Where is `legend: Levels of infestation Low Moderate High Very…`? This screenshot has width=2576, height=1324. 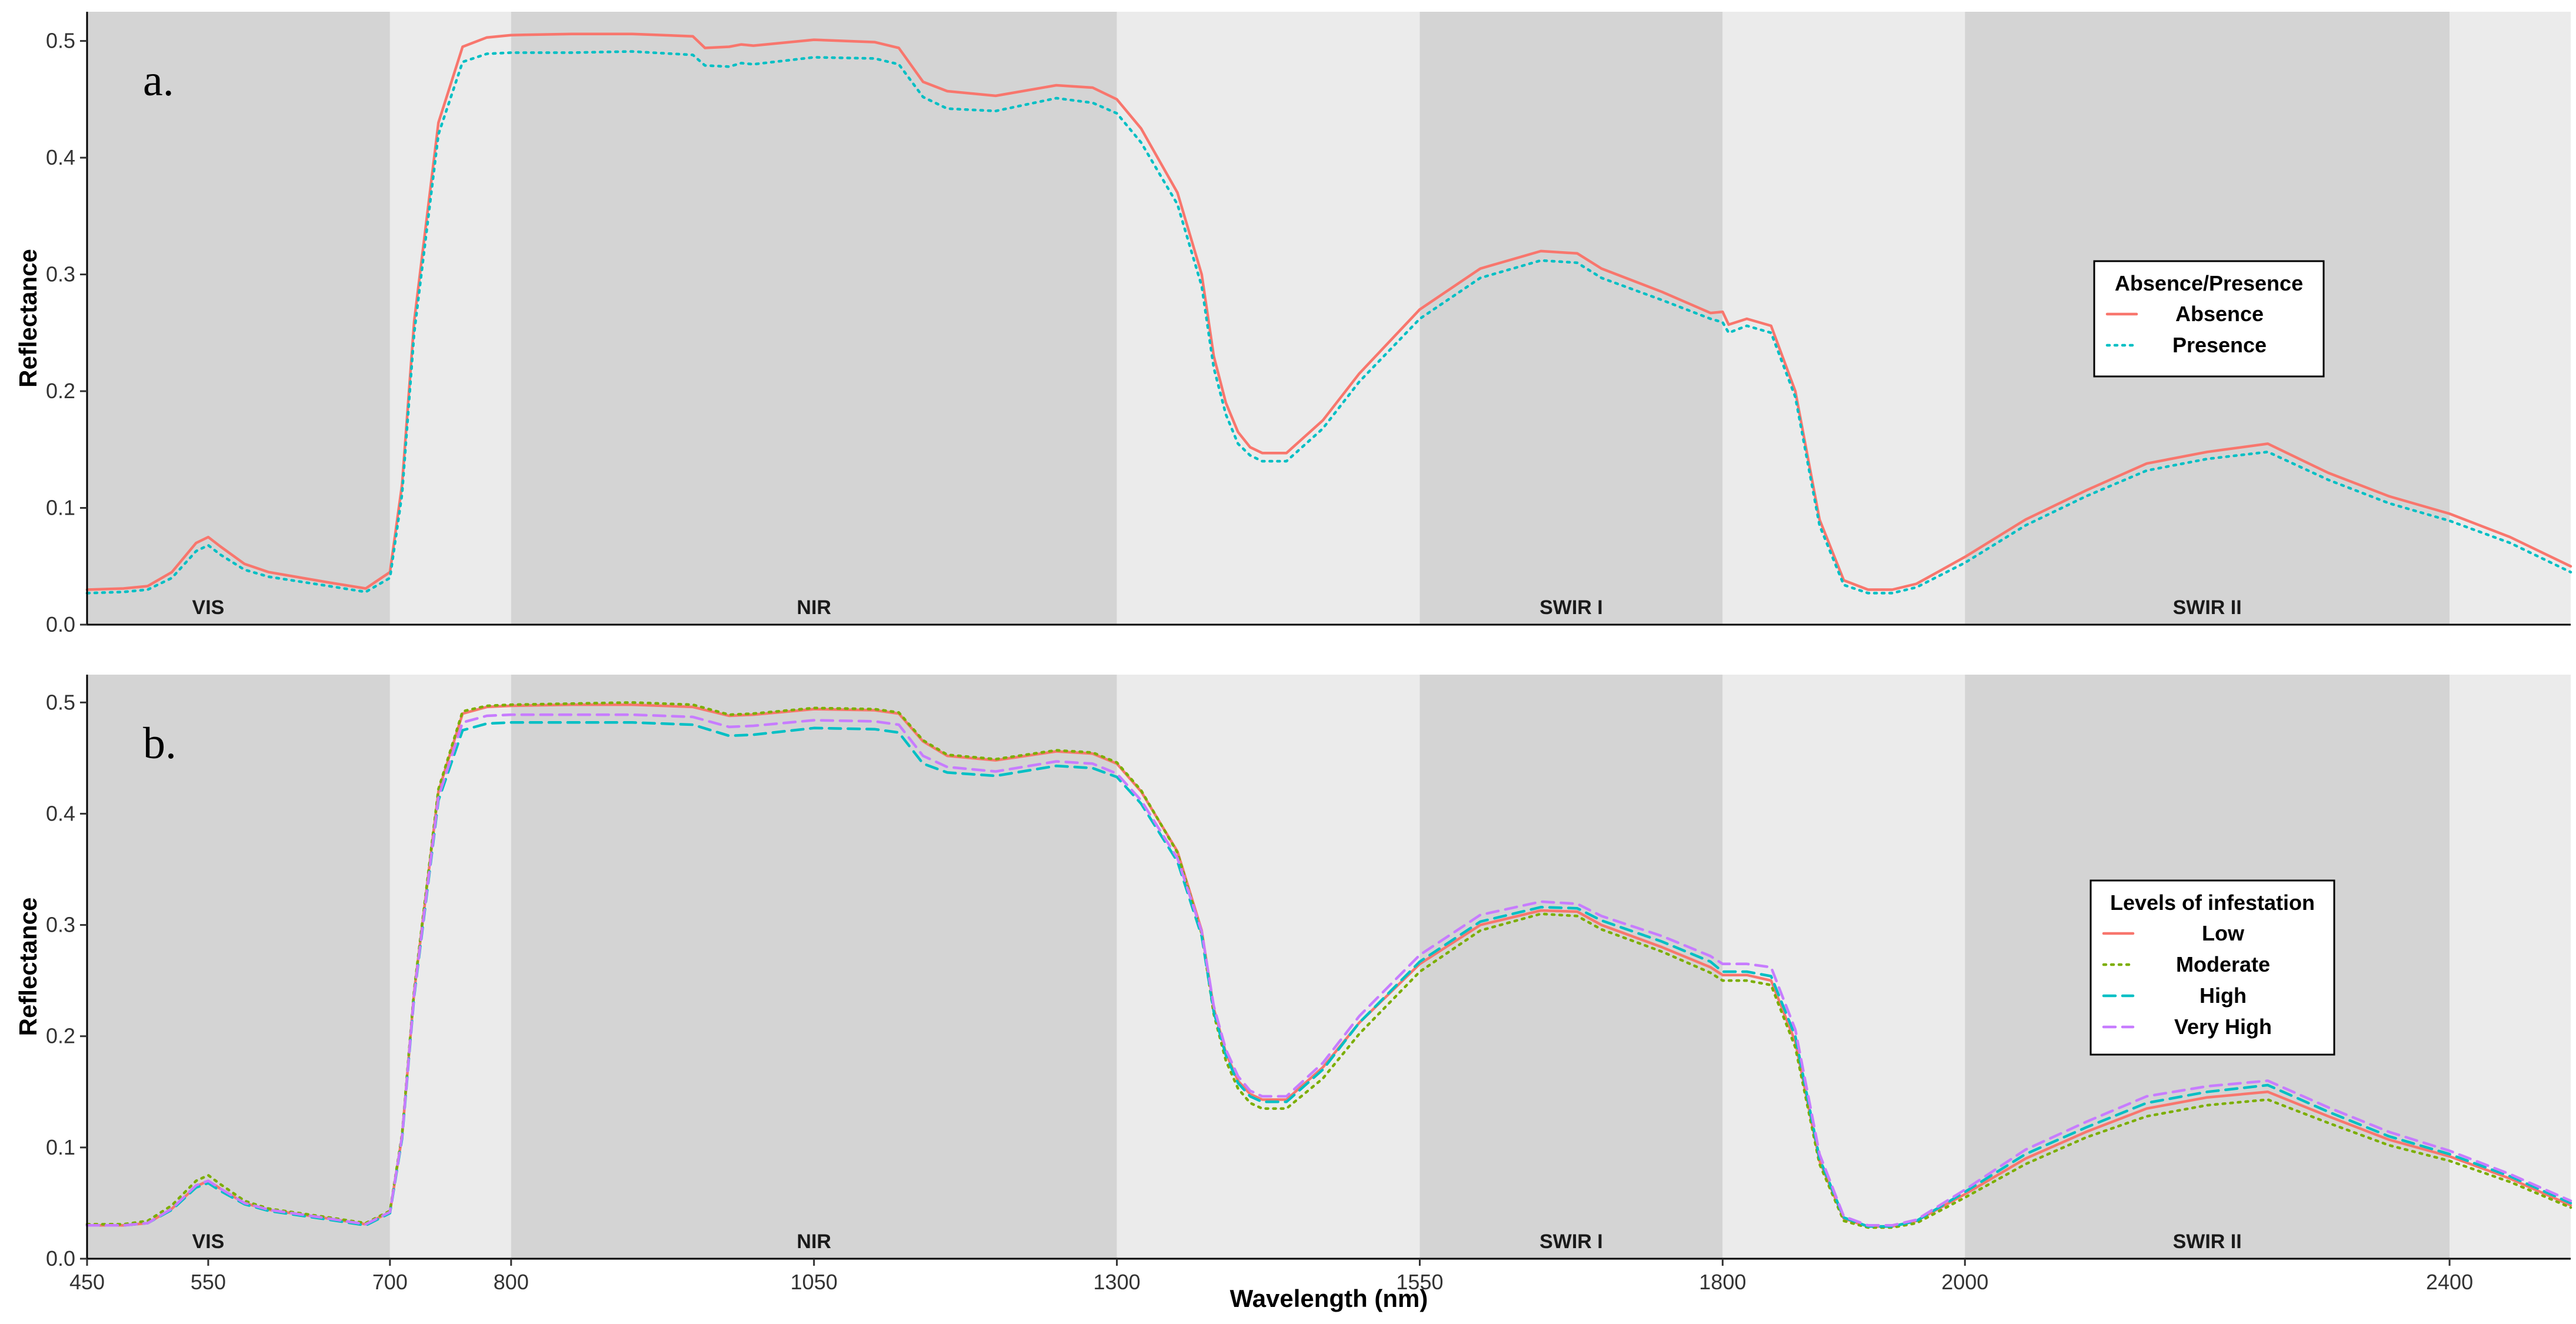 legend: Levels of infestation Low Moderate High Very… is located at coordinates (2212, 967).